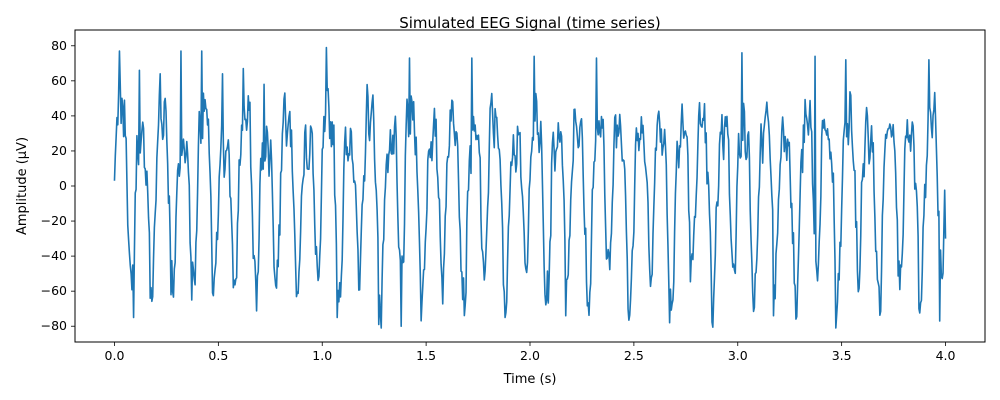 This screenshot has width=1000, height=400. I want to click on x-axis-ticks: 0.0 0.5 1.0 1.5 2.0 2.5 3.0 3.5 4.0, so click(530, 352).